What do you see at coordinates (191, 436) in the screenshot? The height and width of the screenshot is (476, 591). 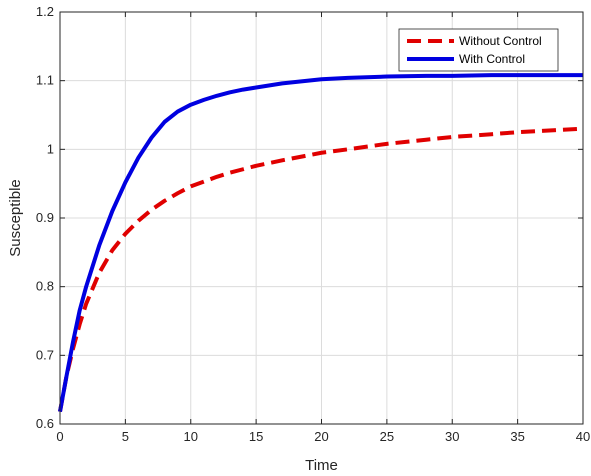 I see `x-tick-label: 10` at bounding box center [191, 436].